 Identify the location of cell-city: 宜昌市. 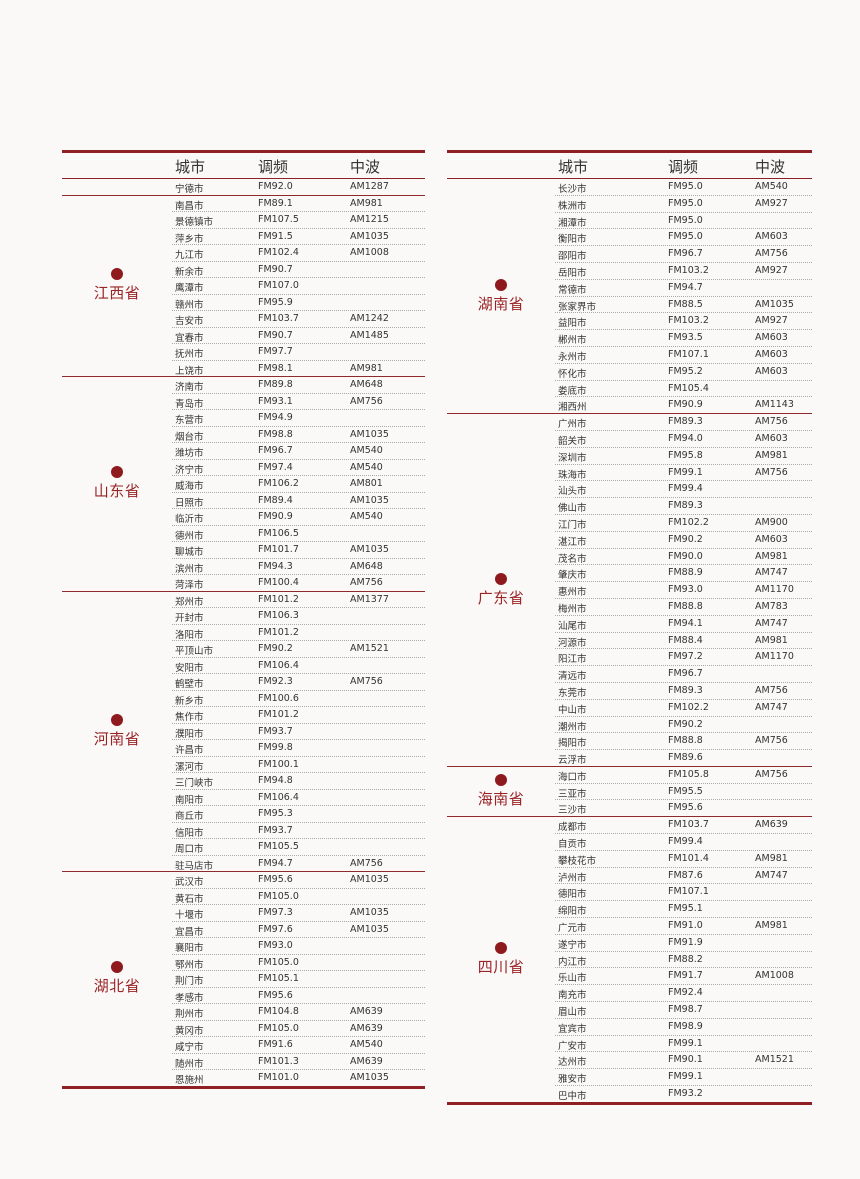
(189, 932).